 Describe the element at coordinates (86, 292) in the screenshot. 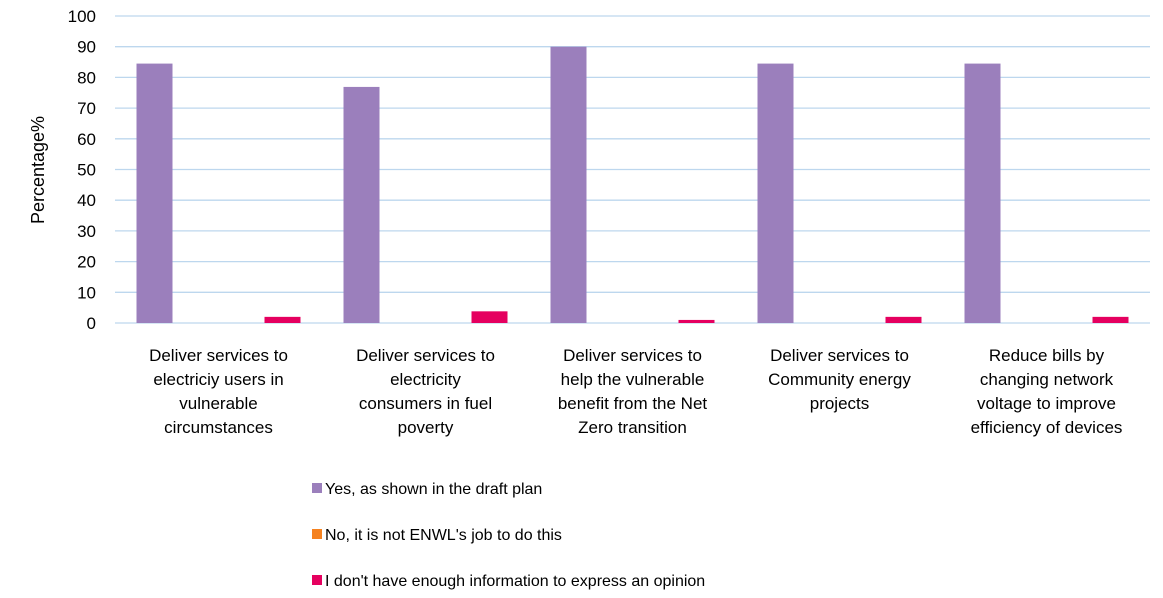

I see `y-tick-label: 10` at that location.